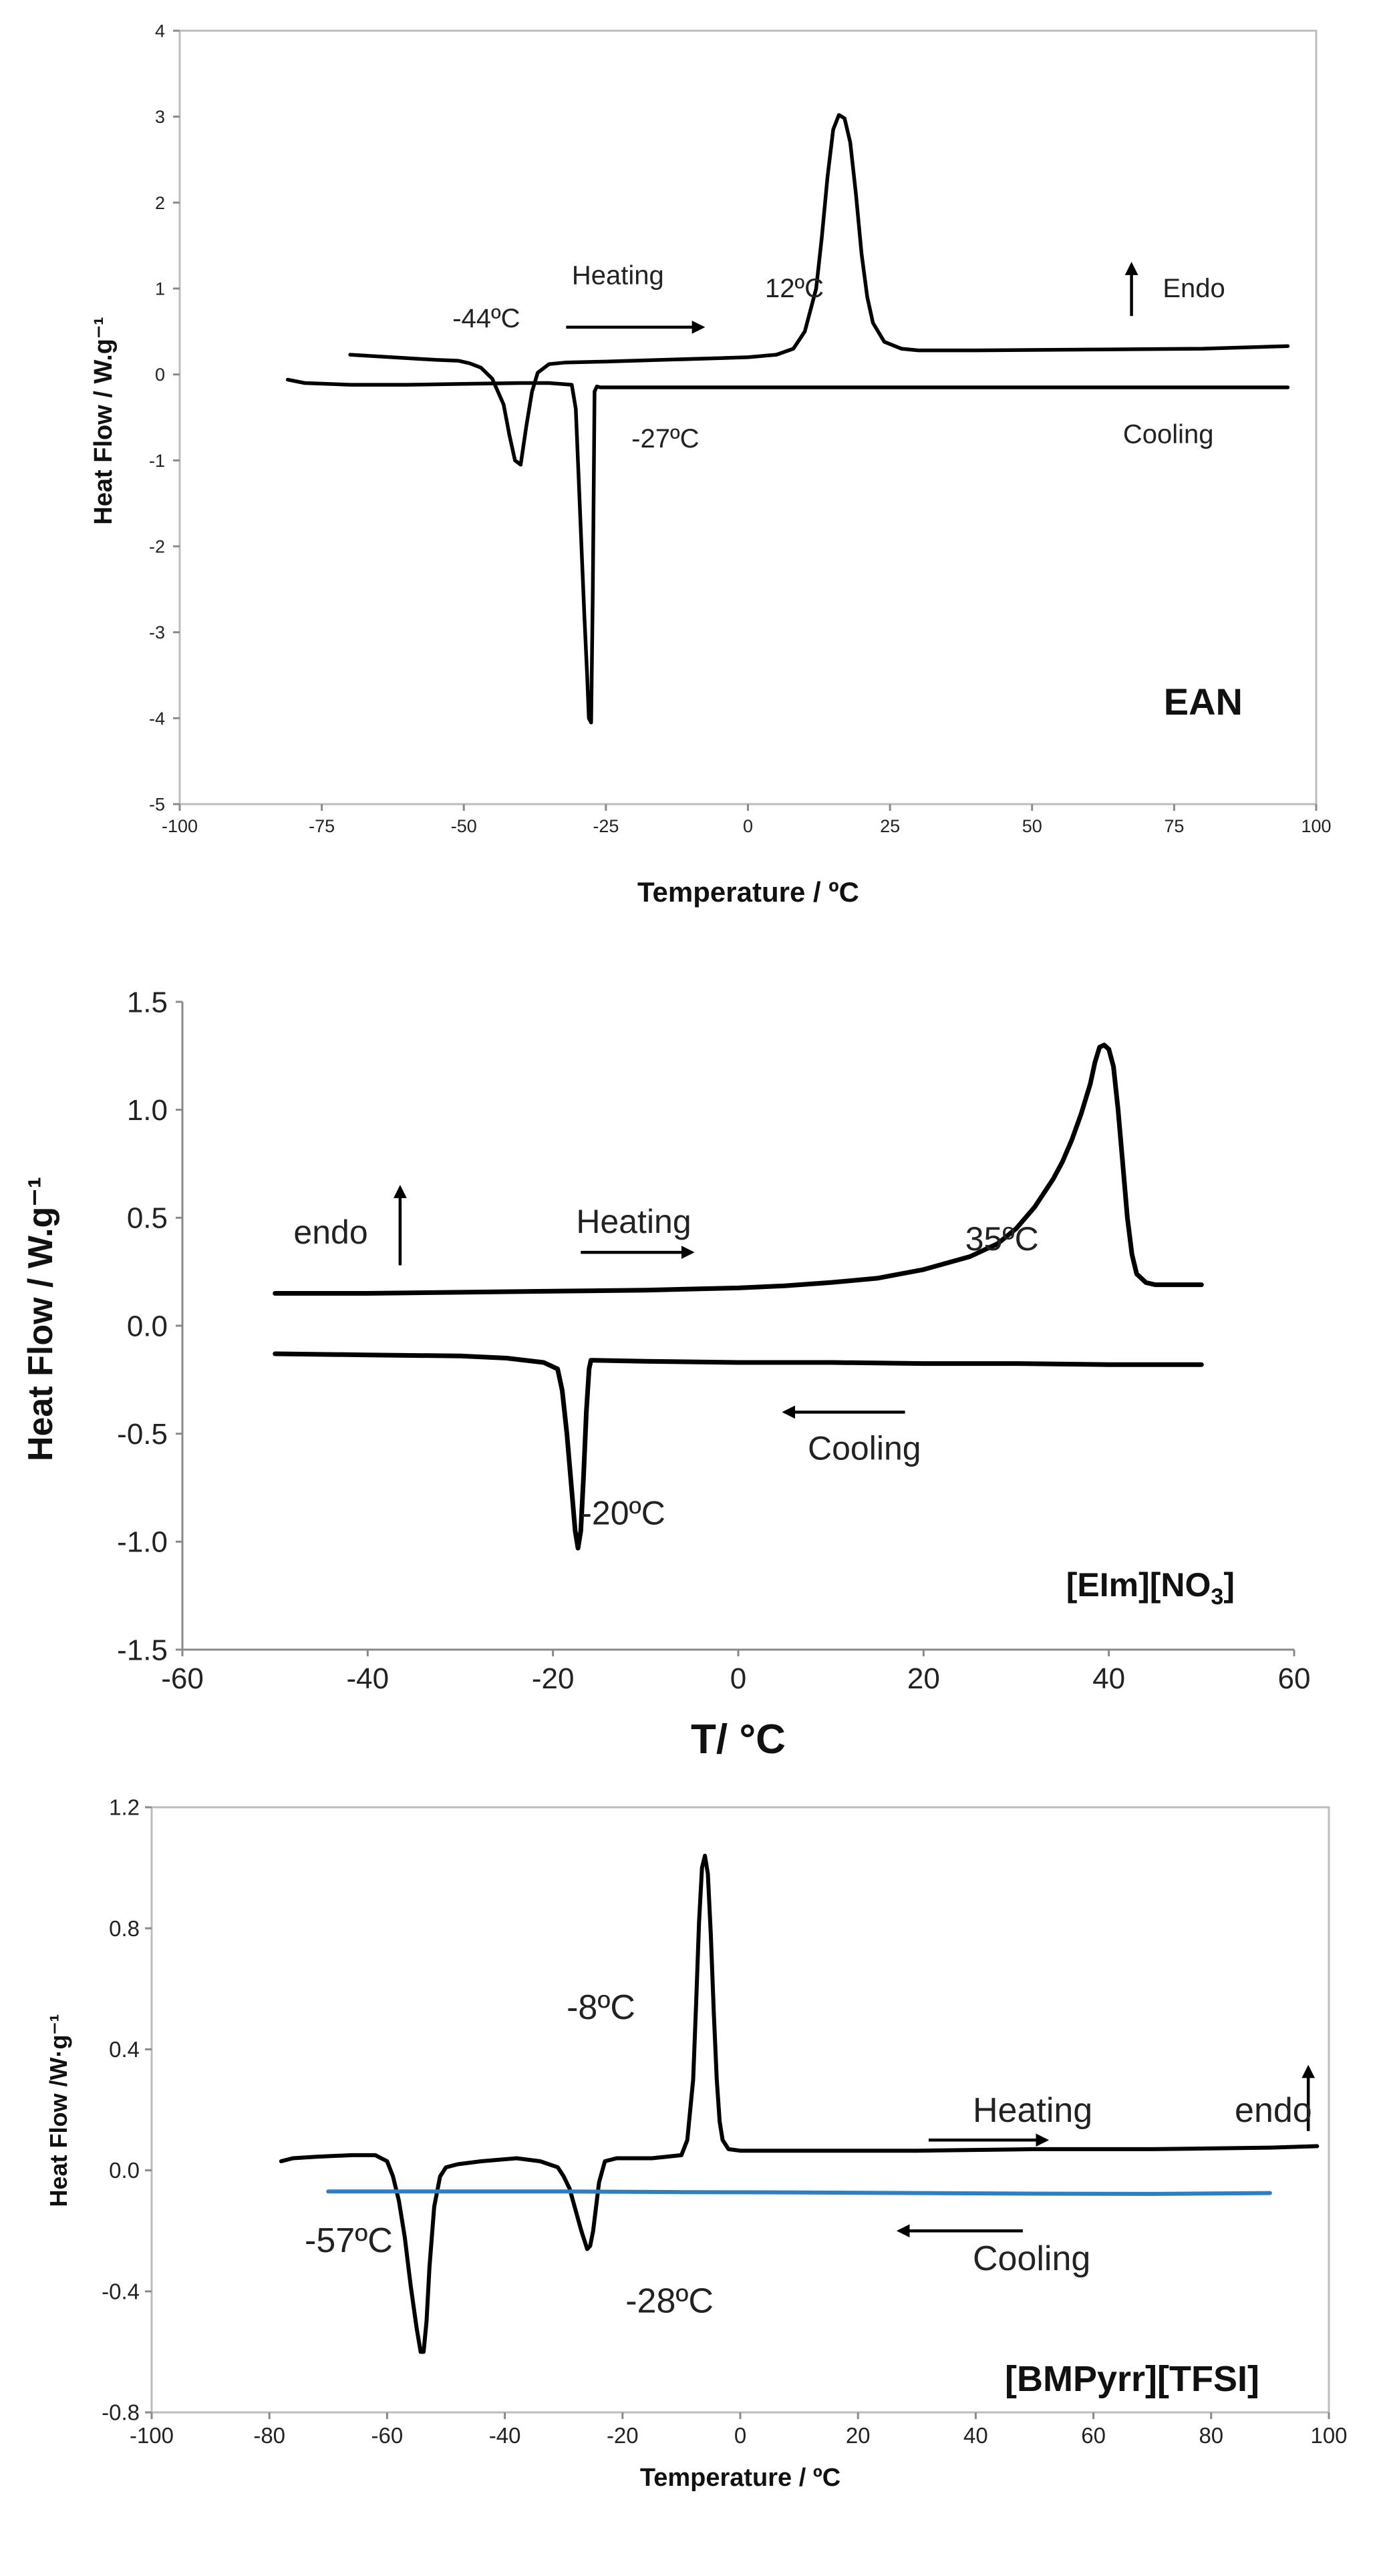 The image size is (1385, 2576). What do you see at coordinates (794, 288) in the screenshot?
I see `annotation-label: 12ºC` at bounding box center [794, 288].